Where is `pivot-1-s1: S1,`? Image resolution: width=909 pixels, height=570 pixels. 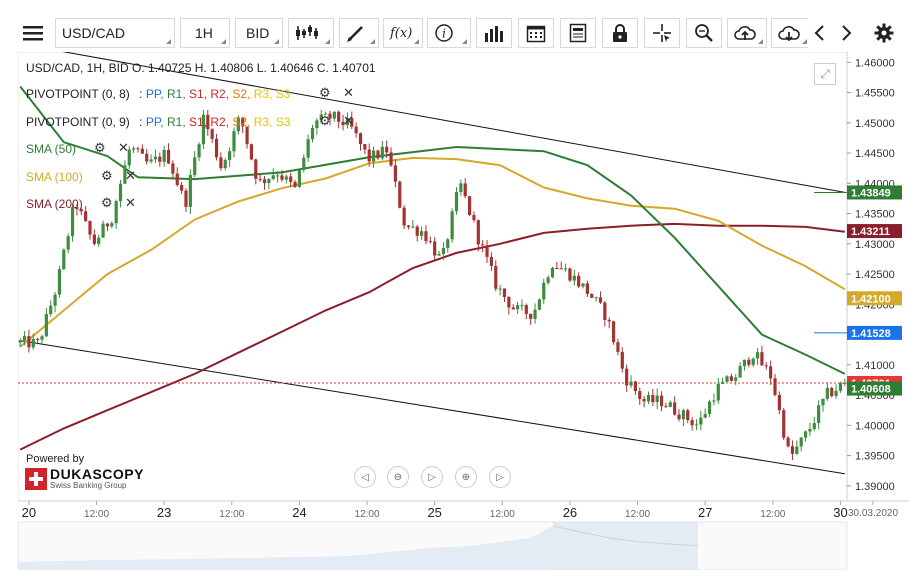
pivot-1-s1: S1, is located at coordinates (198, 94).